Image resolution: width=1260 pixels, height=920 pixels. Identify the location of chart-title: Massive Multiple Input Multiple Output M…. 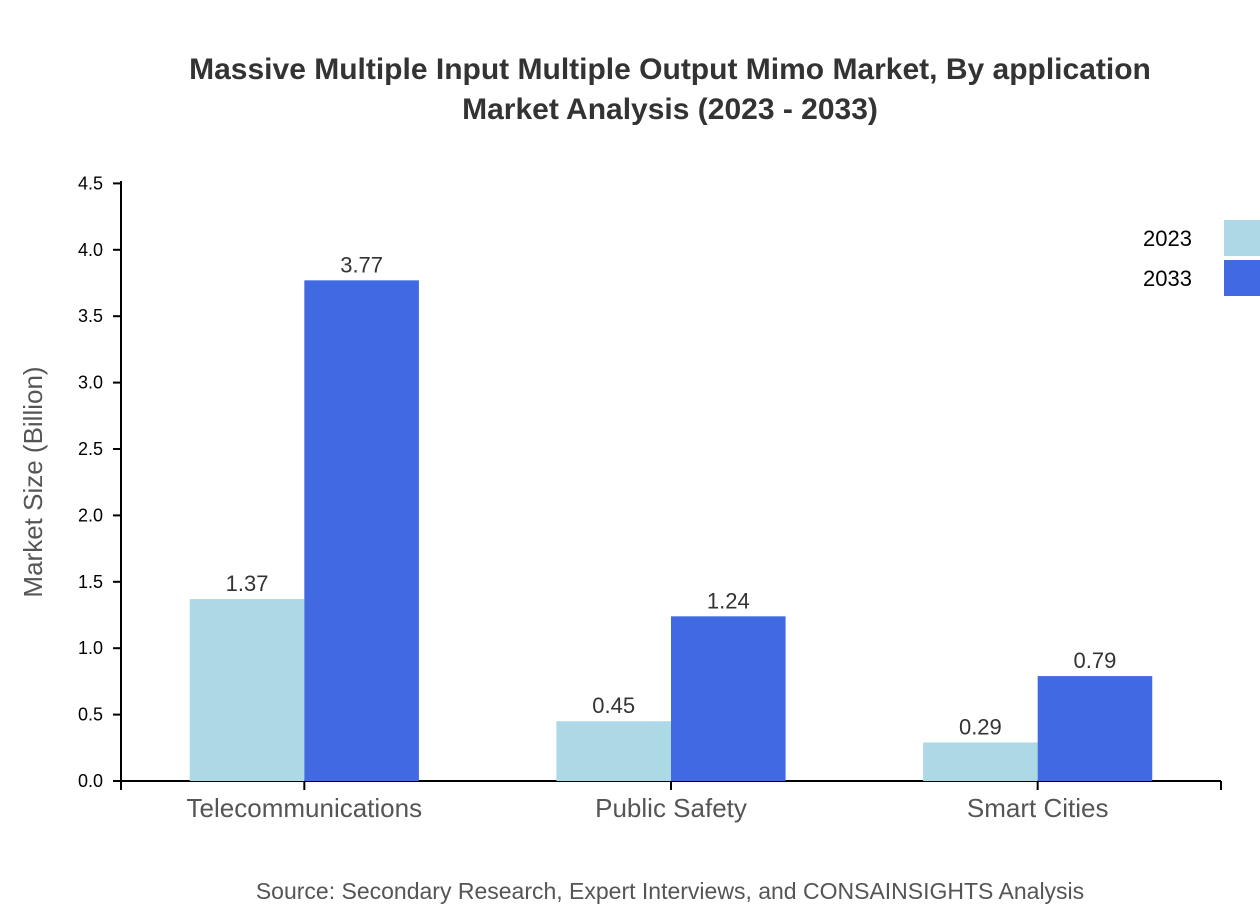
(670, 69).